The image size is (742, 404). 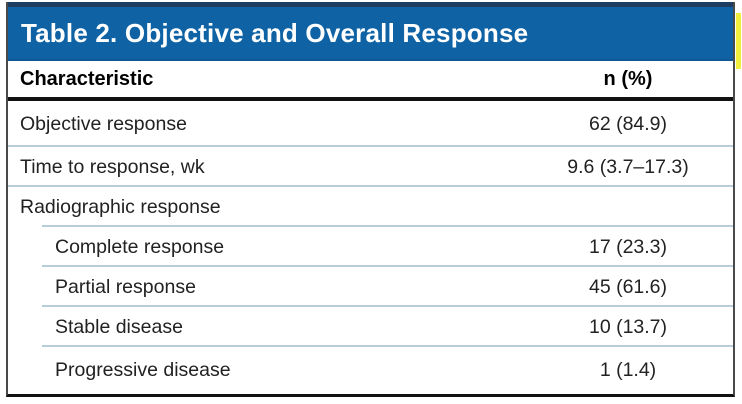 What do you see at coordinates (275, 32) in the screenshot?
I see `table-title: Table 2. Objective and Overall Response` at bounding box center [275, 32].